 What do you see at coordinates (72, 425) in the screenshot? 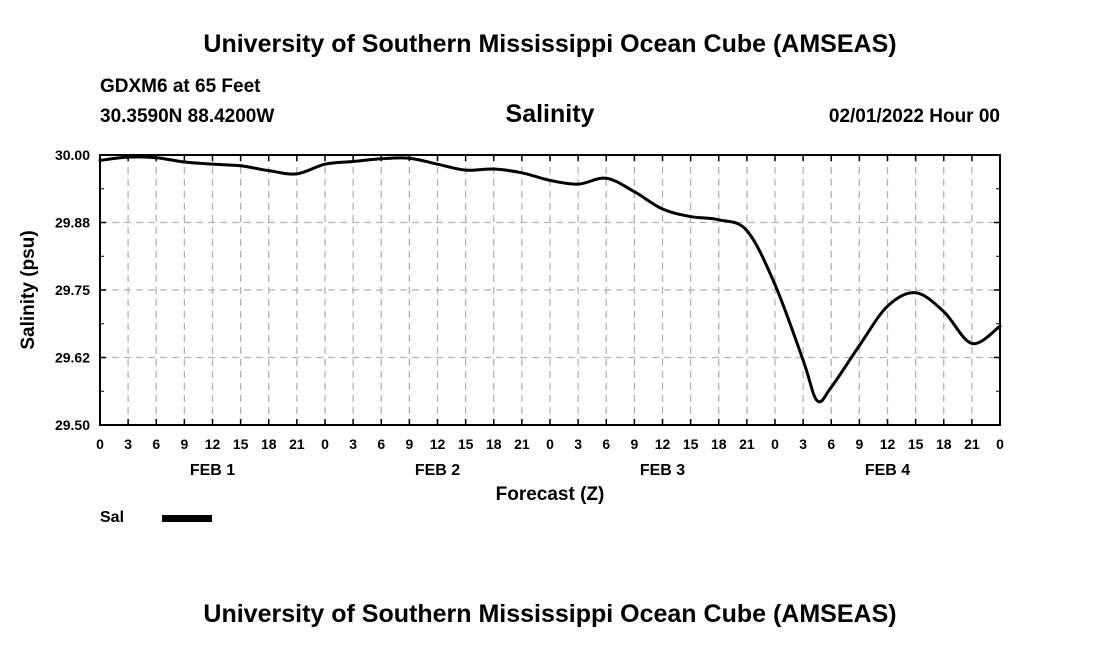
I see `y-tick-label: 29.50` at bounding box center [72, 425].